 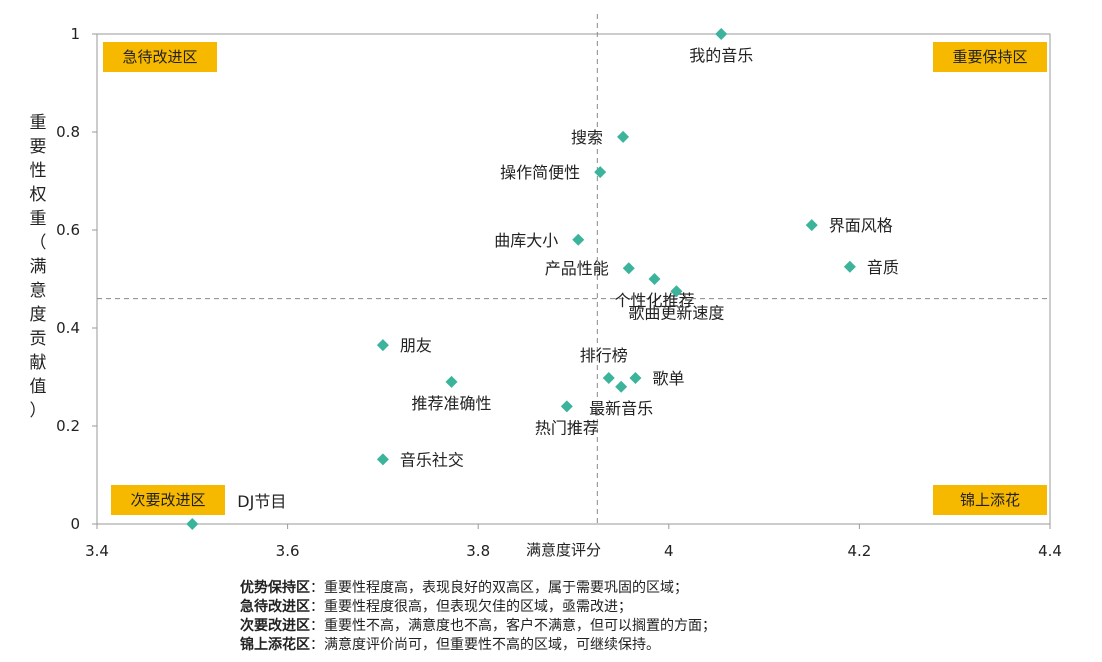 I want to click on x-tick-label: 3.6, so click(x=288, y=551).